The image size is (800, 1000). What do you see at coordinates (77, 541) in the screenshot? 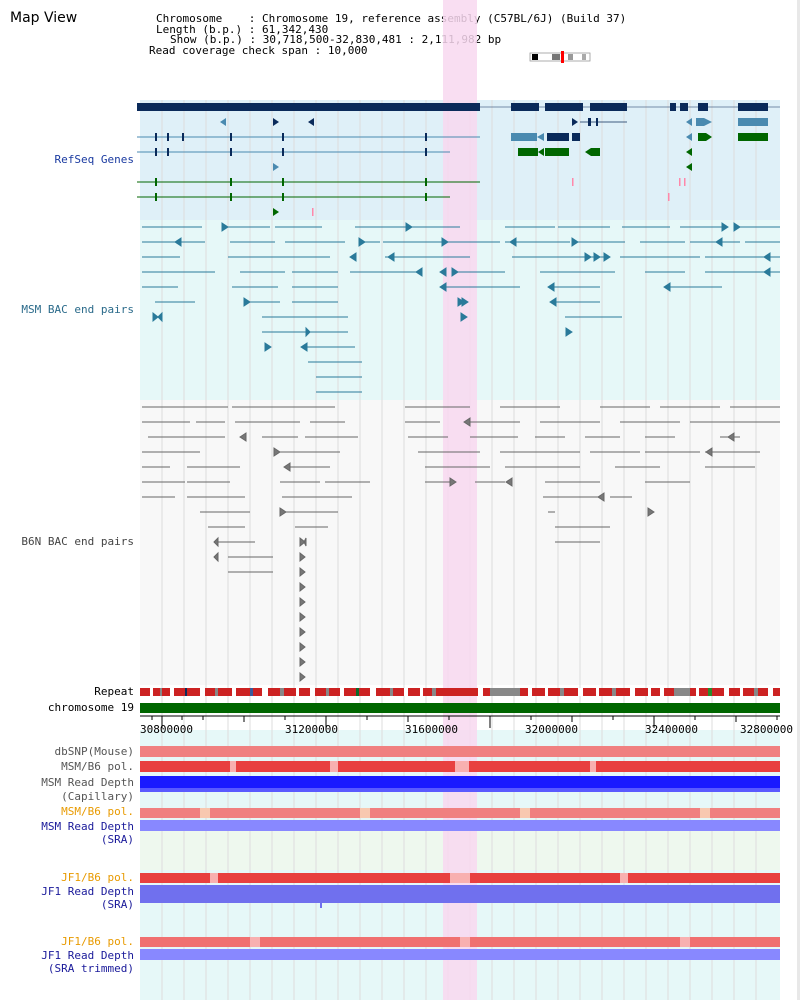
I see `track-label-b6n-bac: B6N BAC end pairs` at bounding box center [77, 541].